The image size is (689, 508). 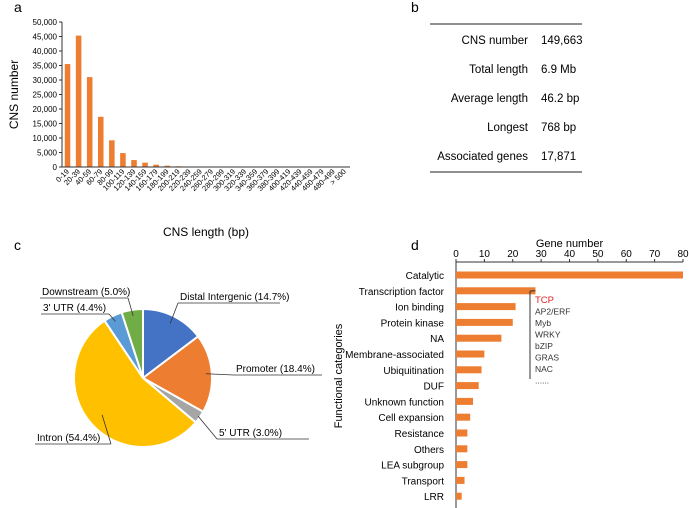 I want to click on pie-slice-label: 5' UTR (3.0%), so click(x=250, y=433).